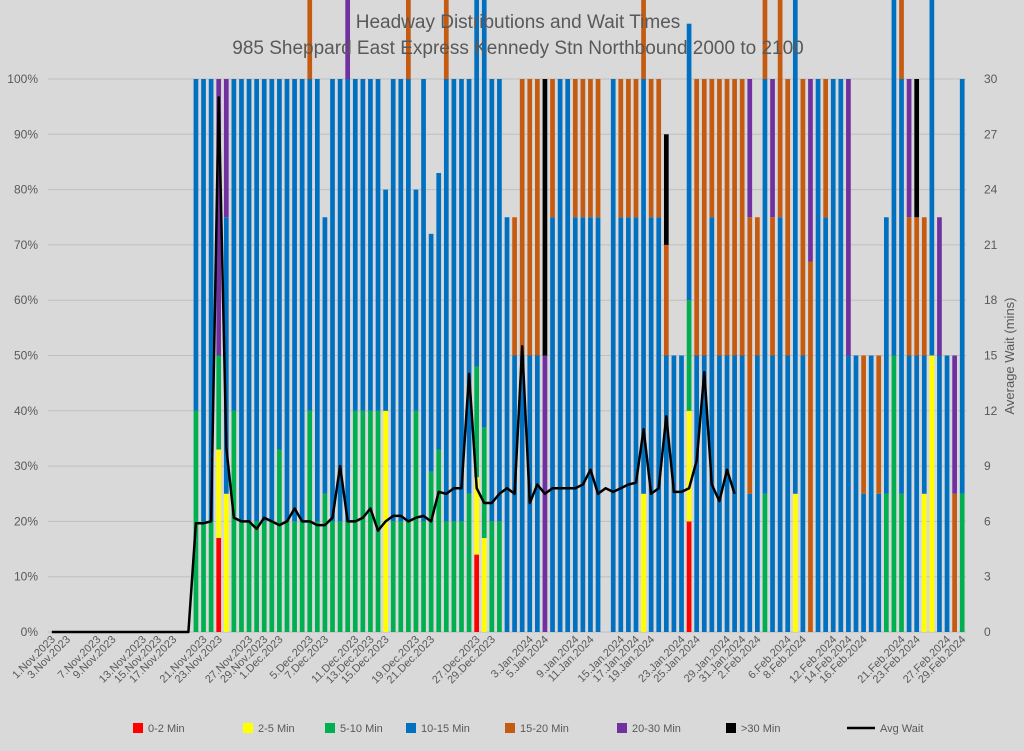 The height and width of the screenshot is (751, 1024). I want to click on right-tick-label: 9, so click(987, 466).